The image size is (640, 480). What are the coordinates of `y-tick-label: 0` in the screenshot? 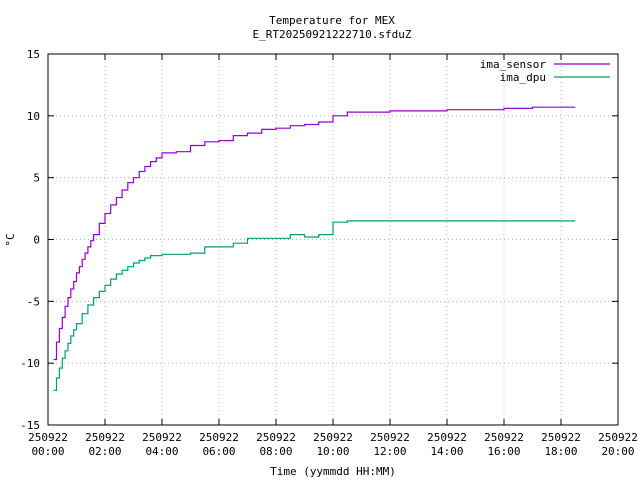 It's located at (36, 240).